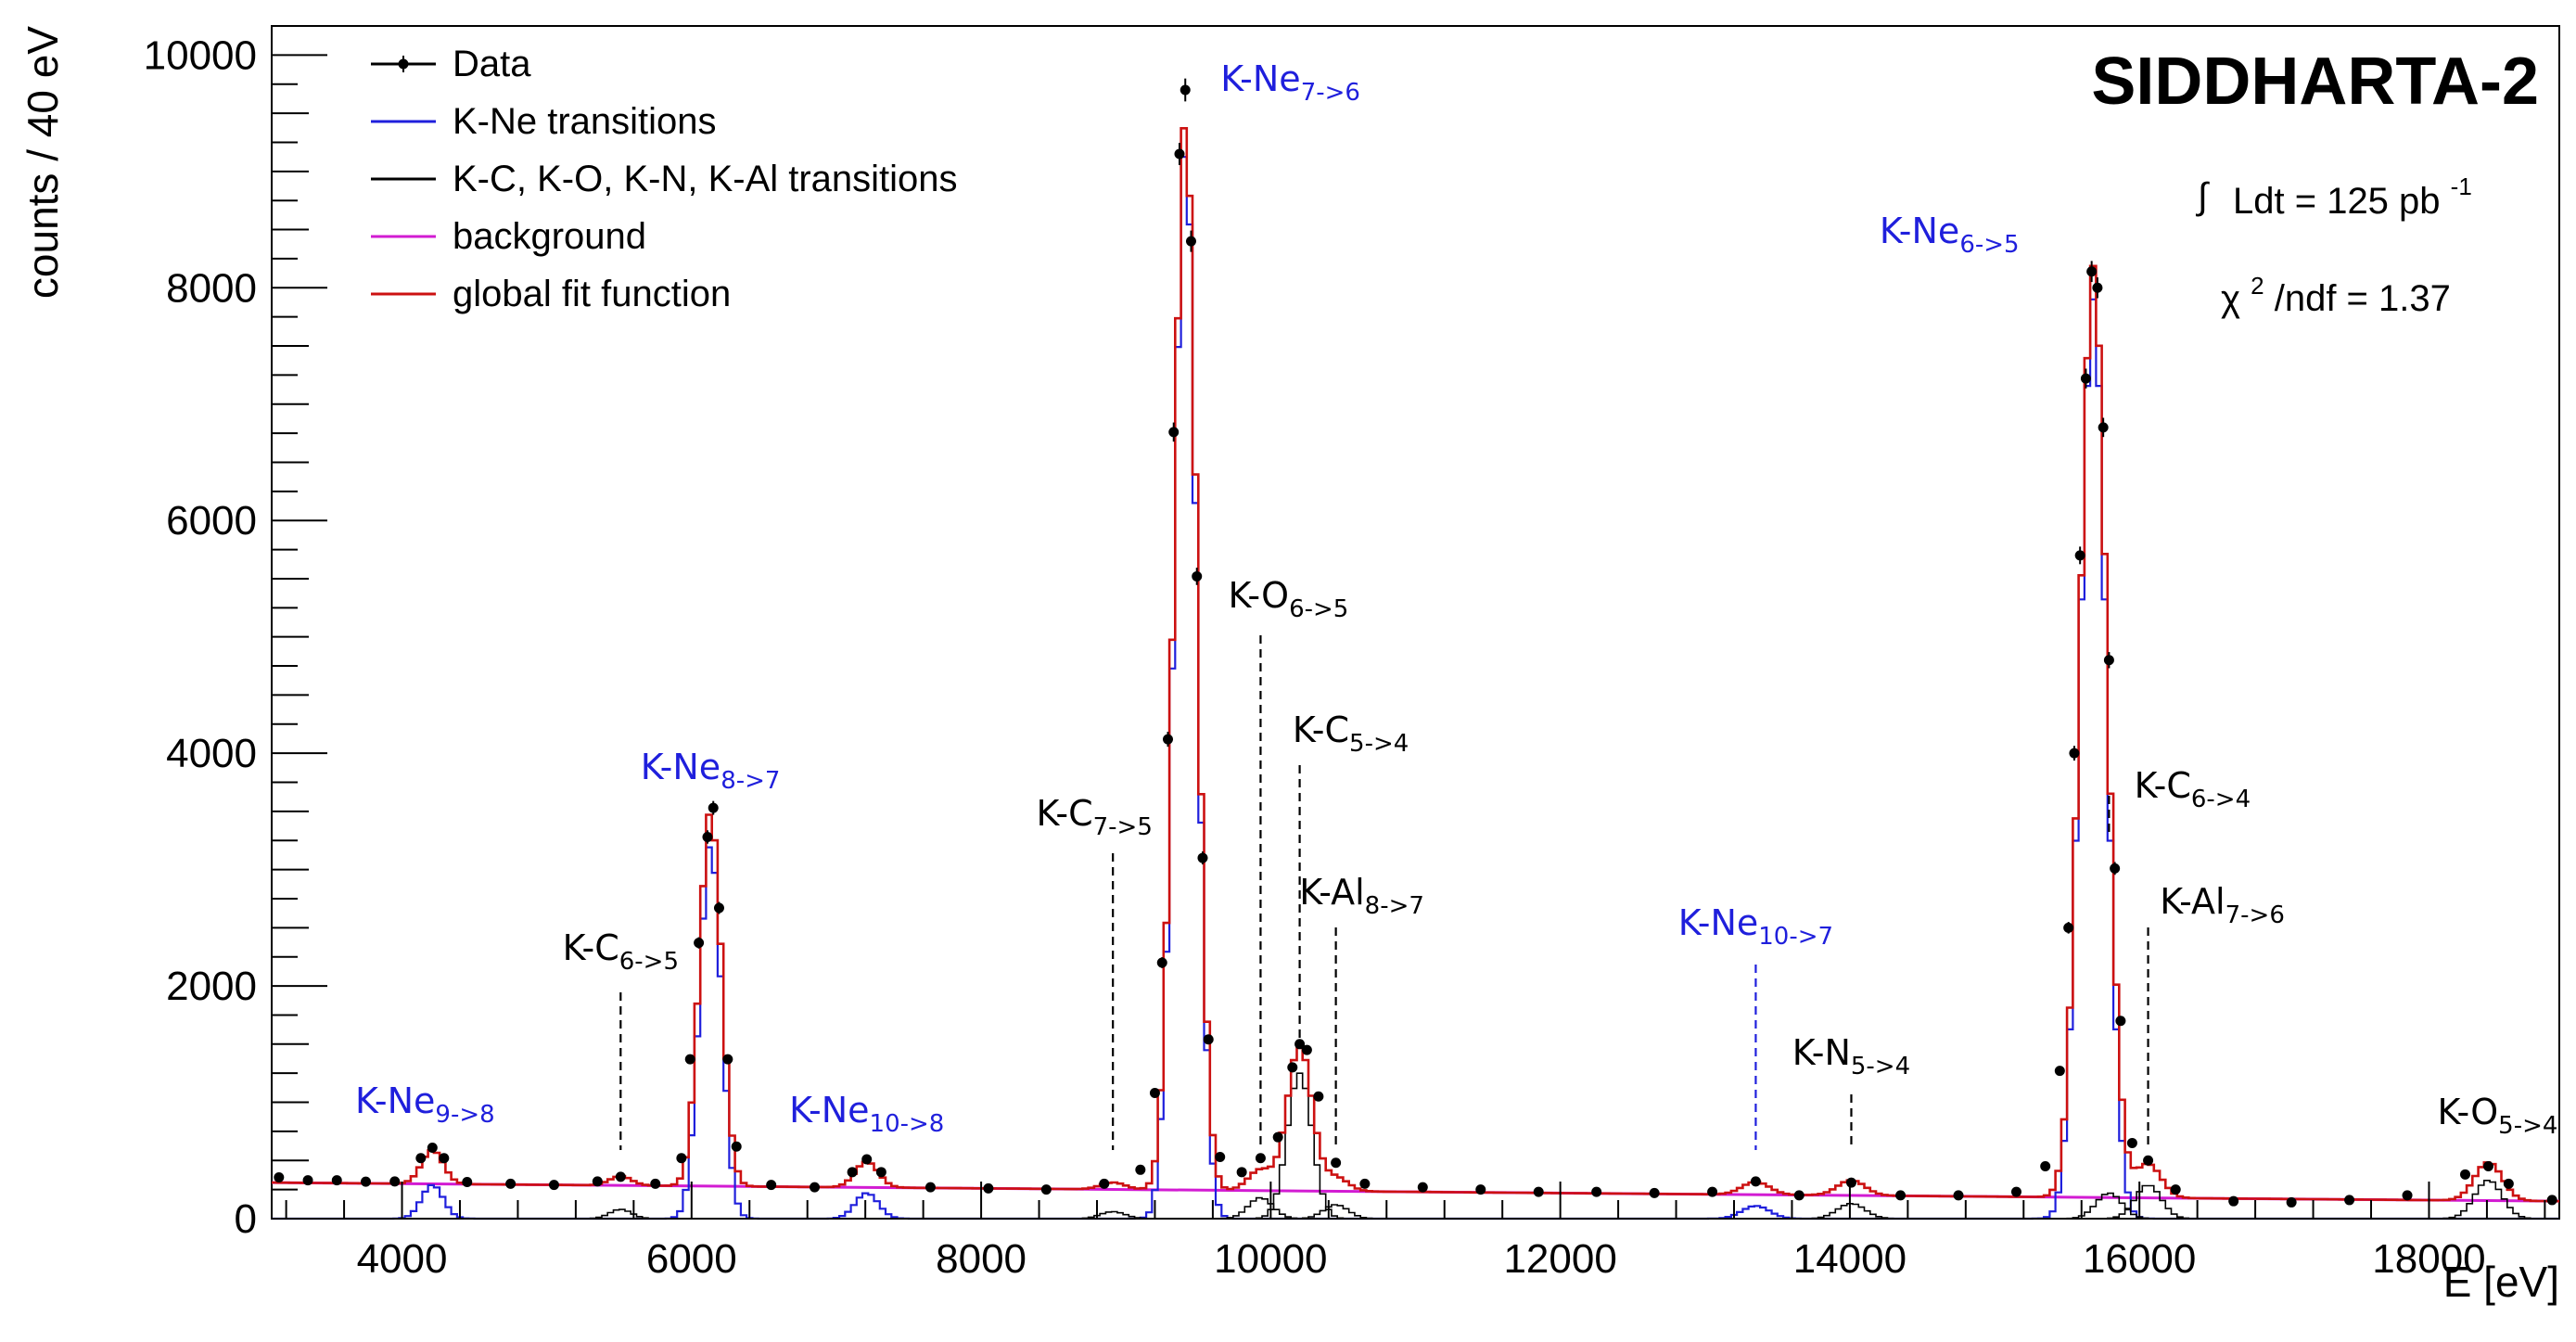 Image resolution: width=2576 pixels, height=1342 pixels. Describe the element at coordinates (2221, 799) in the screenshot. I see `peak-label-sub: 6->4` at that location.